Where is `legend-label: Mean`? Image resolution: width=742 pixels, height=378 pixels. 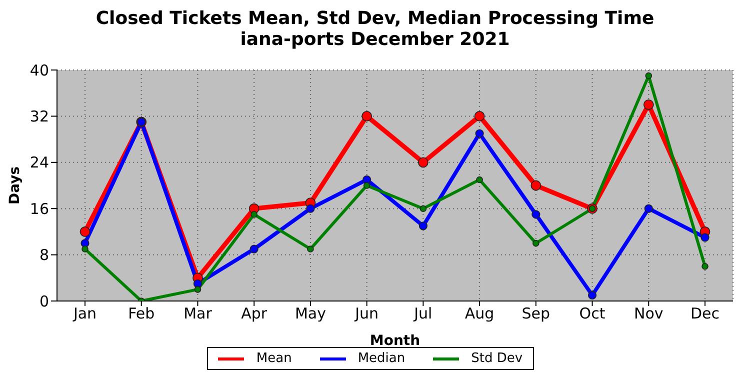 legend-label: Mean is located at coordinates (273, 358).